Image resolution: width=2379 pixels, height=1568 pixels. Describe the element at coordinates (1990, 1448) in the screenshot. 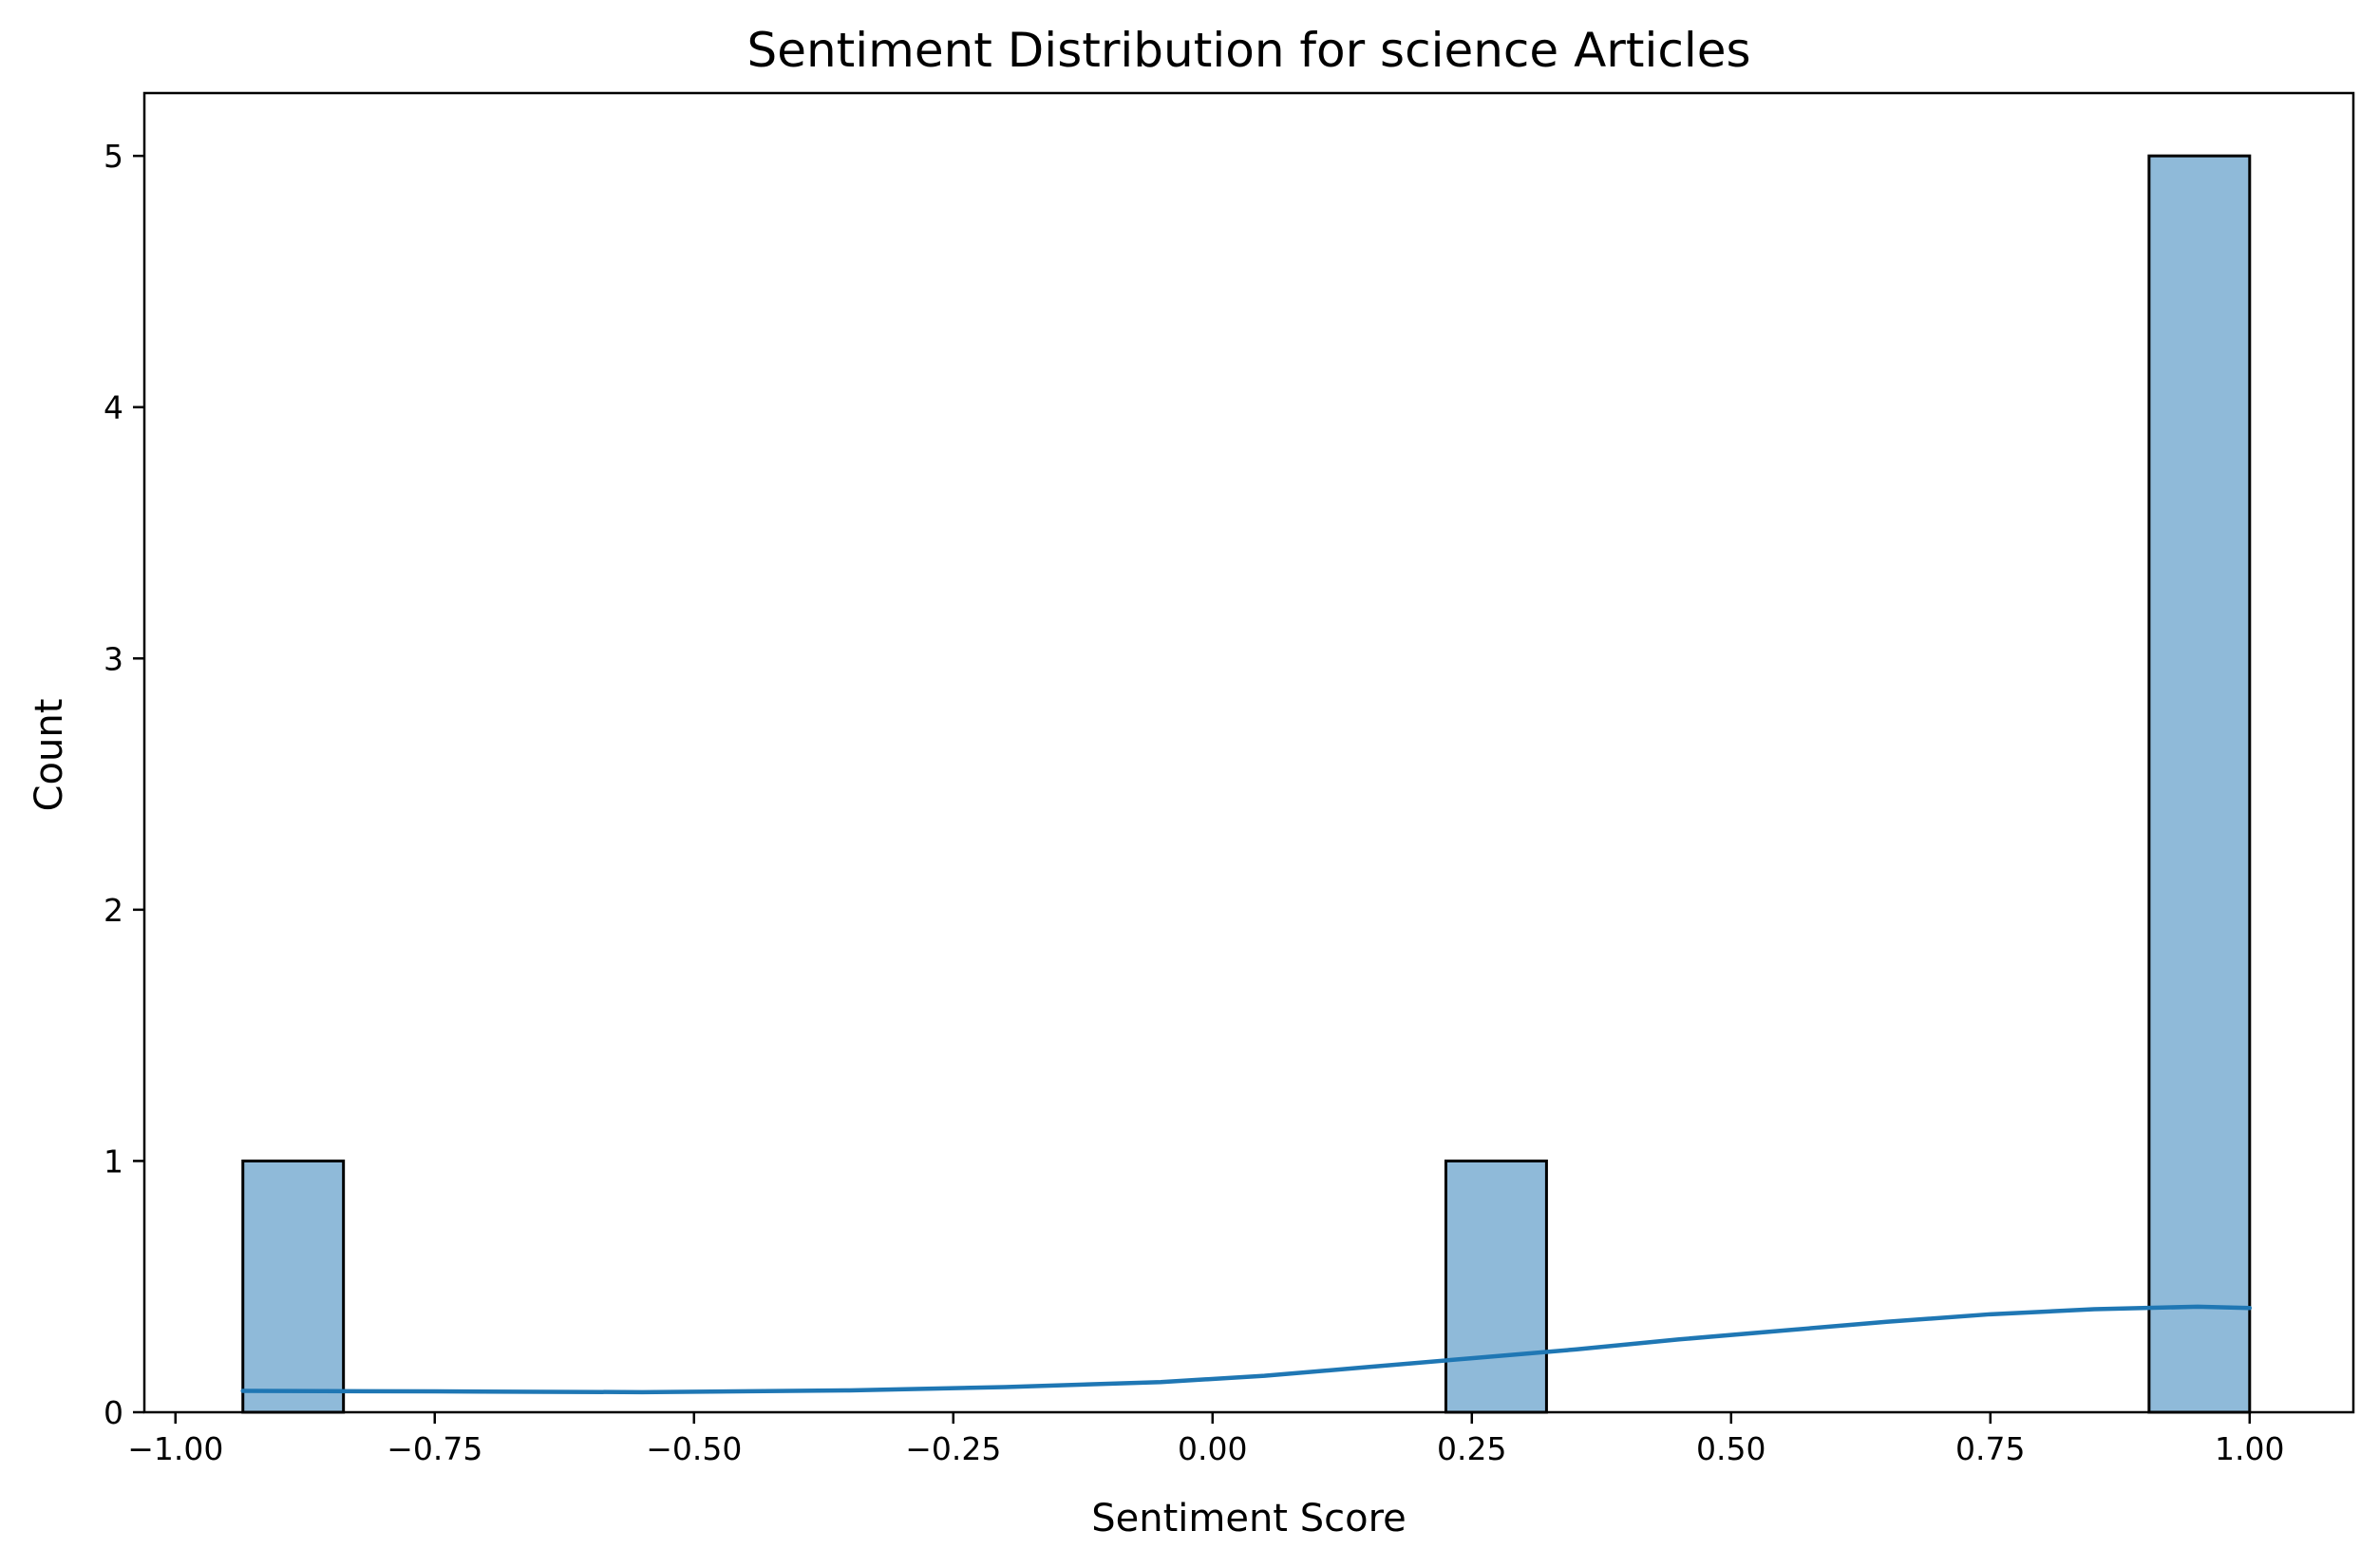

I see `x-tick-label: 0.75` at that location.